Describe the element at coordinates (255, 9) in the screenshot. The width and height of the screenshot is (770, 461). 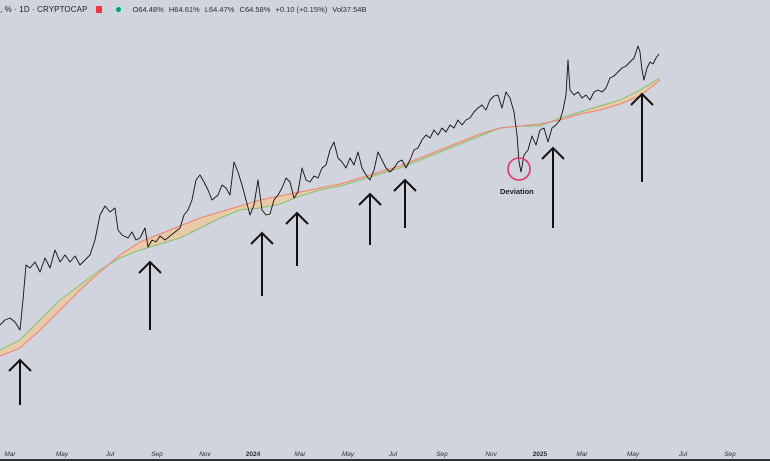
I see `close-value: C64.58%` at that location.